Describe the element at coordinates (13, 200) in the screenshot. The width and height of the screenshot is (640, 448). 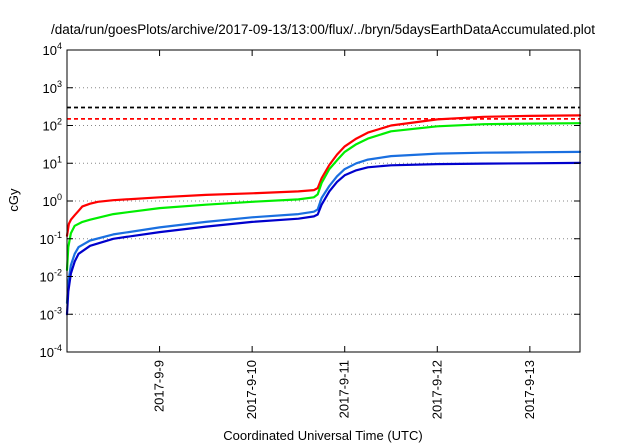
I see `y-axis-label: cGy` at that location.